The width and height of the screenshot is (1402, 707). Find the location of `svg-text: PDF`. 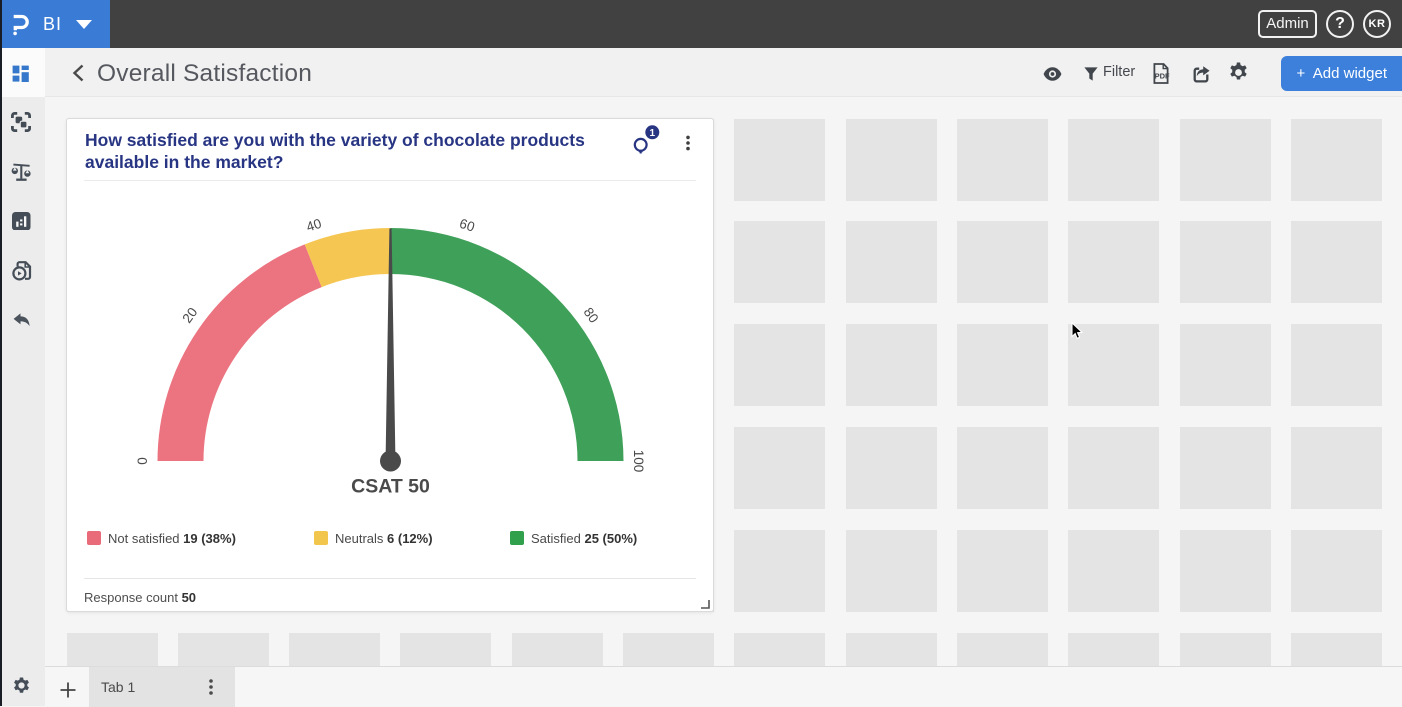

svg-text: PDF is located at coordinates (1162, 75).